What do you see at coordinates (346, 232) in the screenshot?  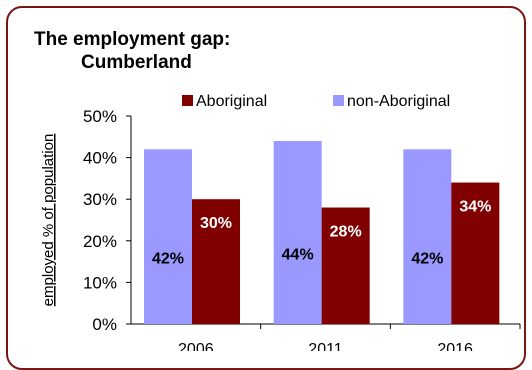 I see `bar-data-label: 28%` at bounding box center [346, 232].